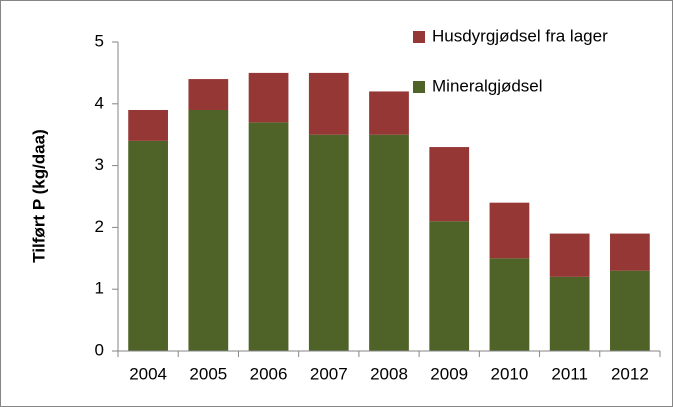  Describe the element at coordinates (99, 349) in the screenshot. I see `y-tick-label: 0` at that location.